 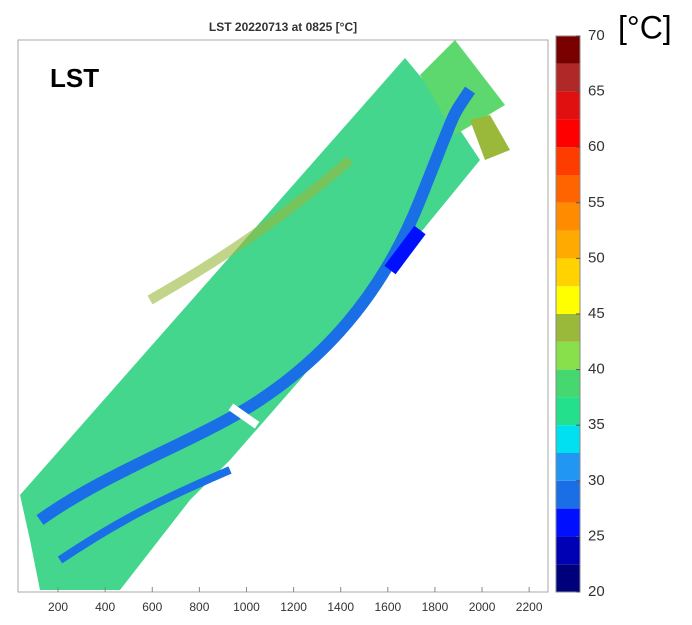 I want to click on x-tick-label: 1000, so click(x=246, y=607).